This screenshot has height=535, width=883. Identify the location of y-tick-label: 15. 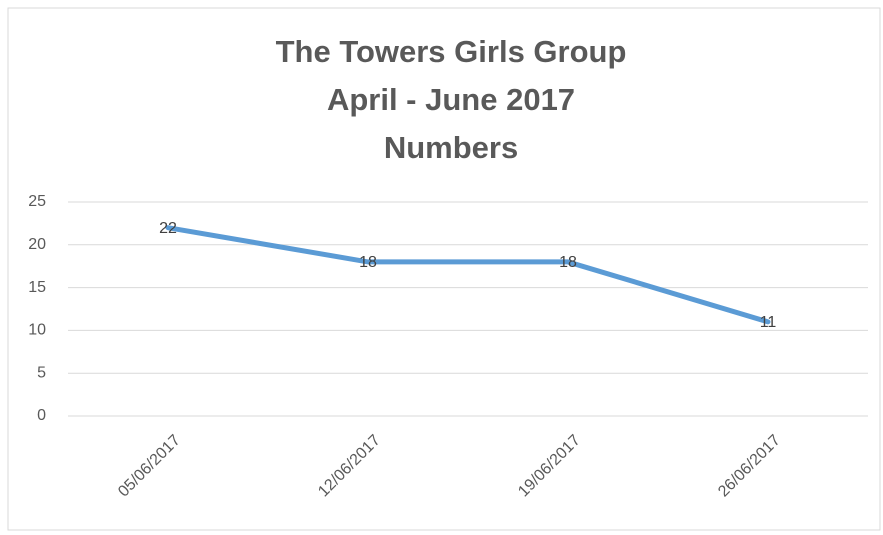
(37, 287).